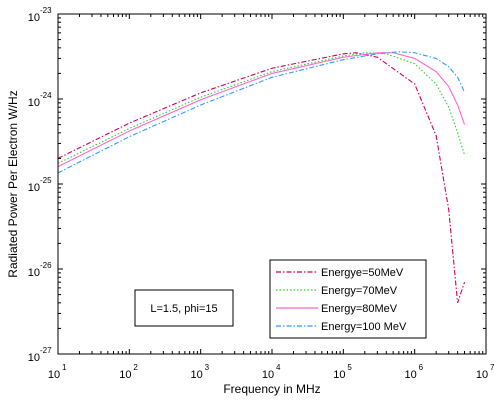 This screenshot has height=403, width=500. Describe the element at coordinates (271, 389) in the screenshot. I see `x-axis-label: Frequency in MHz` at that location.